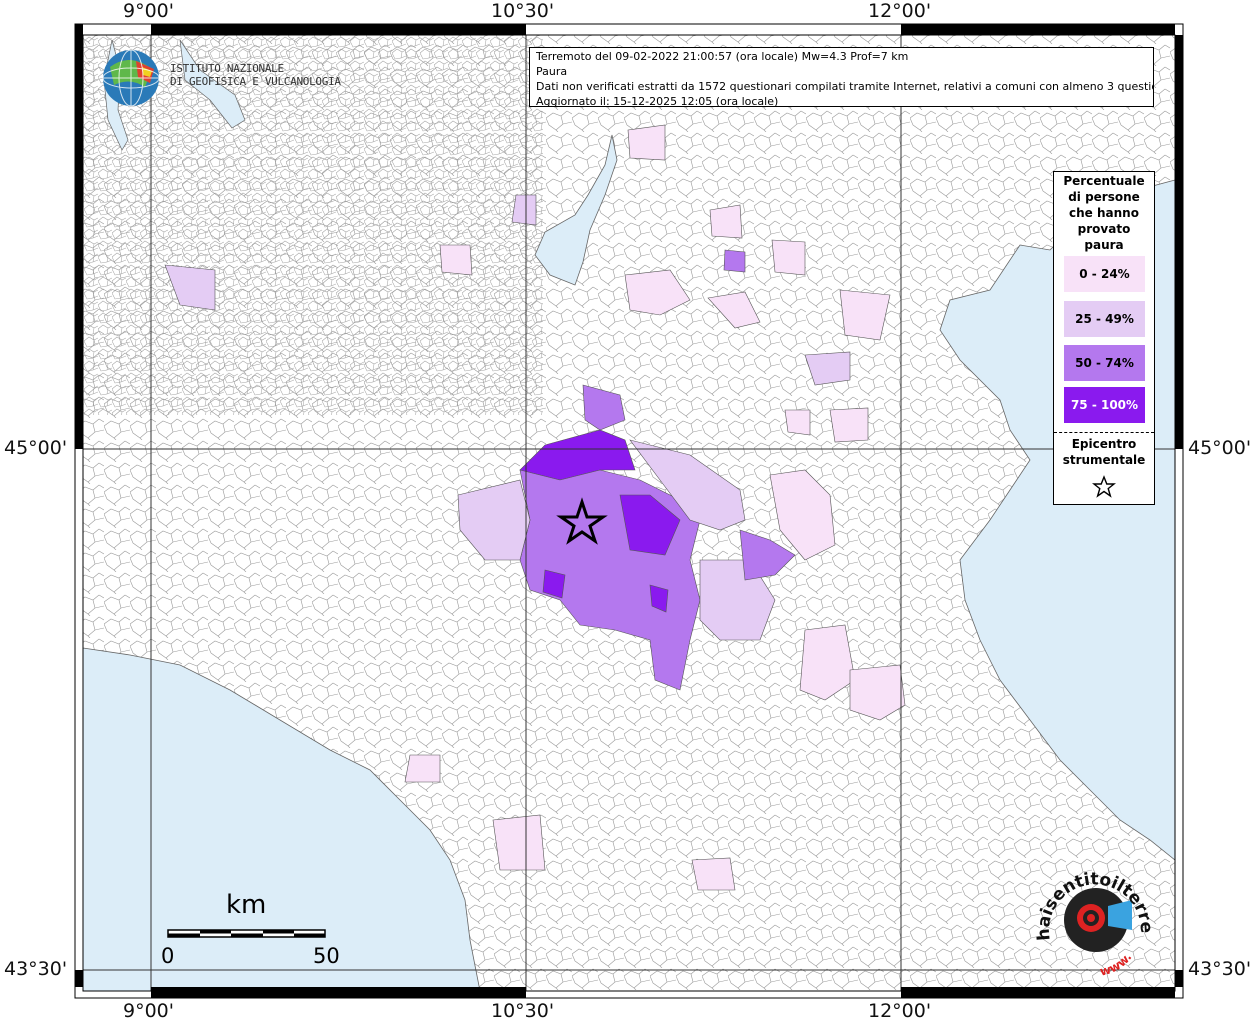 The image size is (1256, 1024). I want to click on lake-como, so click(212, 84).